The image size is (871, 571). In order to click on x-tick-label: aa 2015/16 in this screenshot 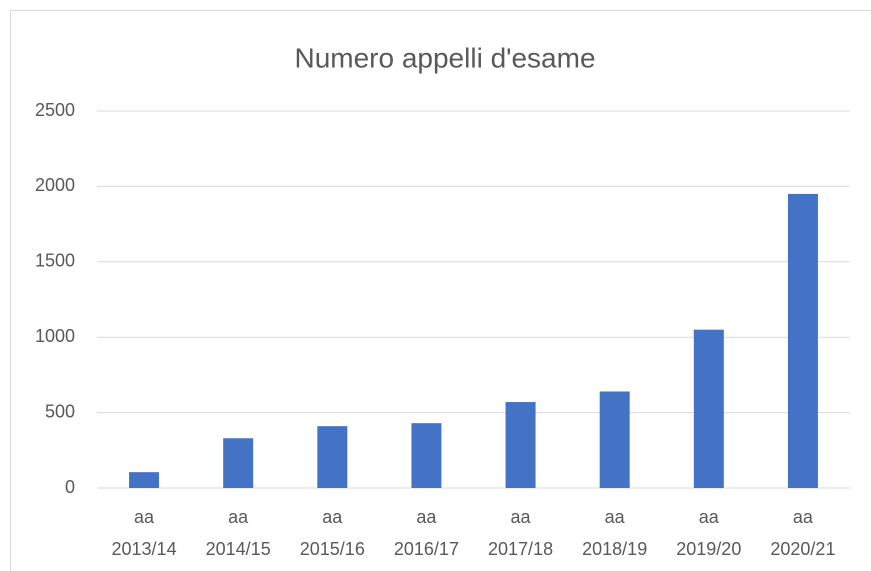, I will do `click(332, 533)`.